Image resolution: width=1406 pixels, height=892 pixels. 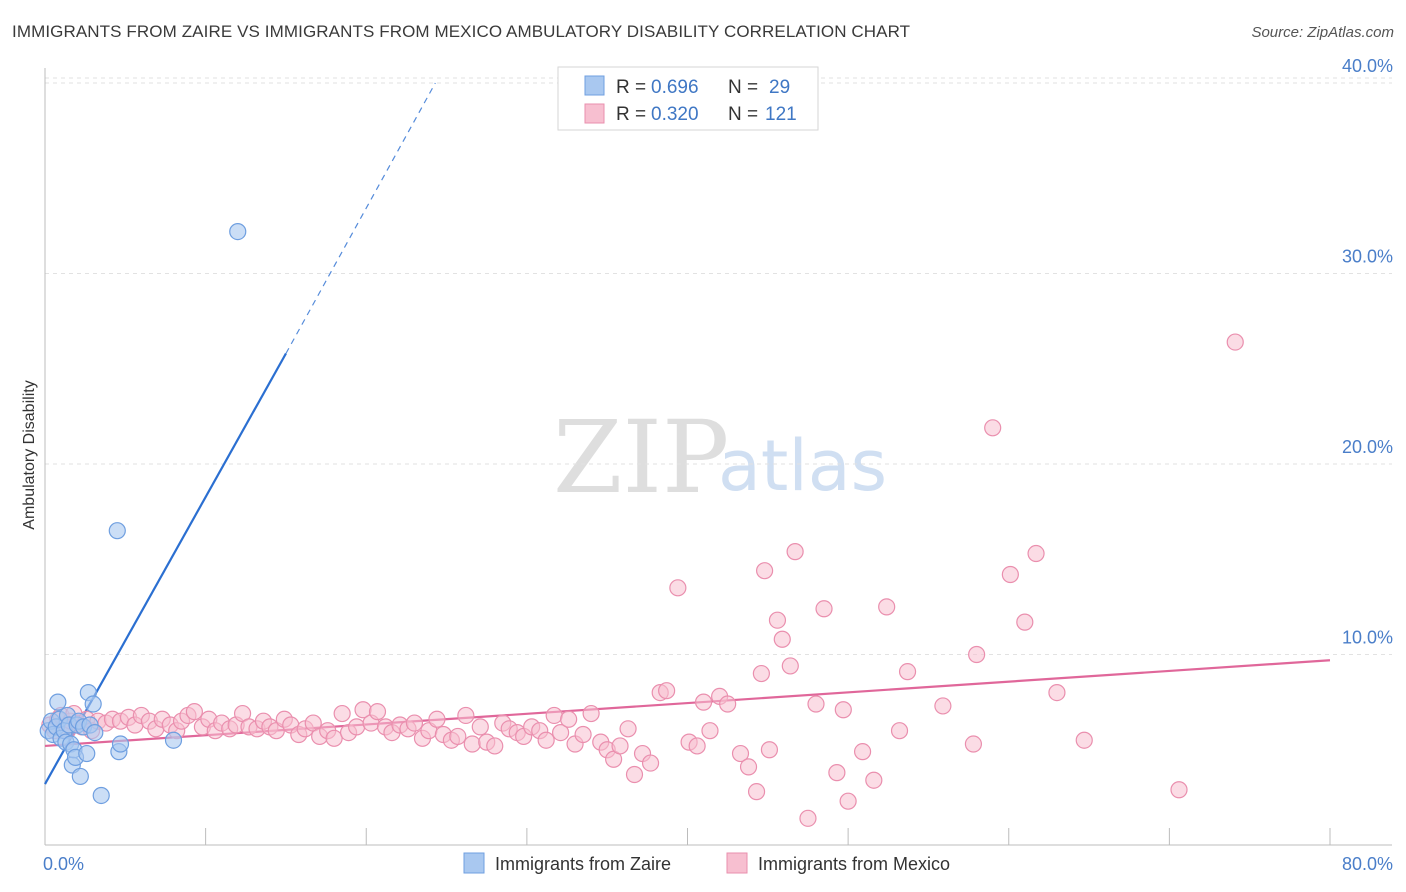 What do you see at coordinates (743, 114) in the screenshot?
I see `legend-n-label-mexico: N =` at bounding box center [743, 114].